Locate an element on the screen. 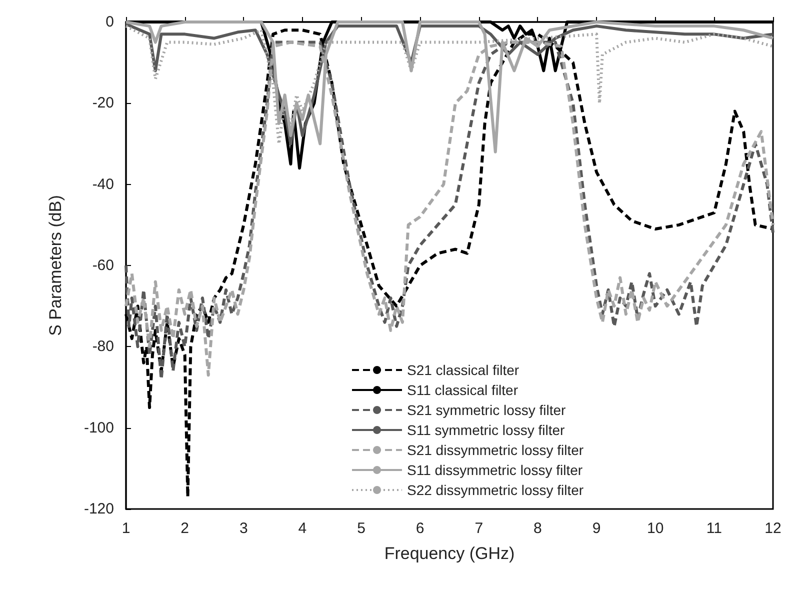  x-tick-label: 10 is located at coordinates (655, 528).